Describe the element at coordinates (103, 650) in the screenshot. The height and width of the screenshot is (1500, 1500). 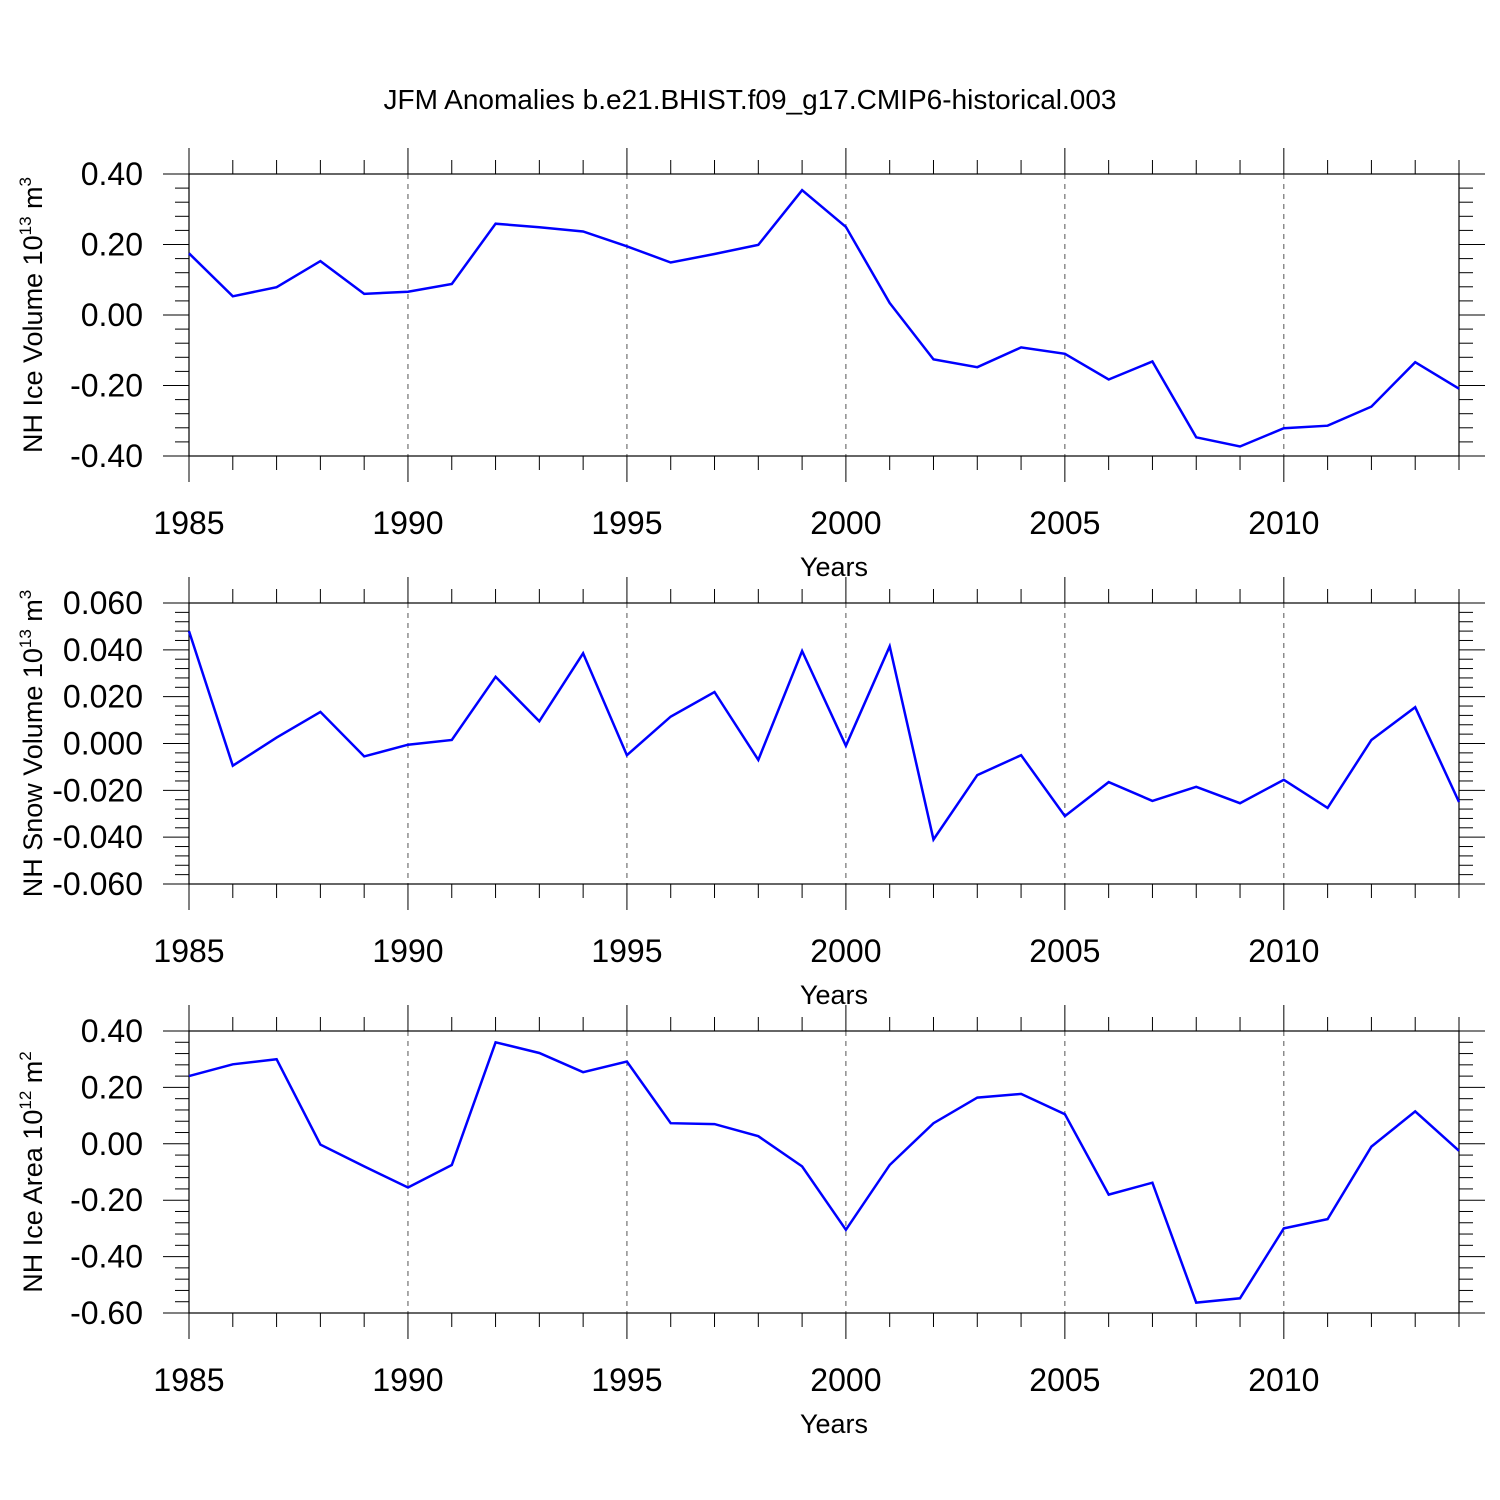
I see `y-tick-label: 0.040` at that location.